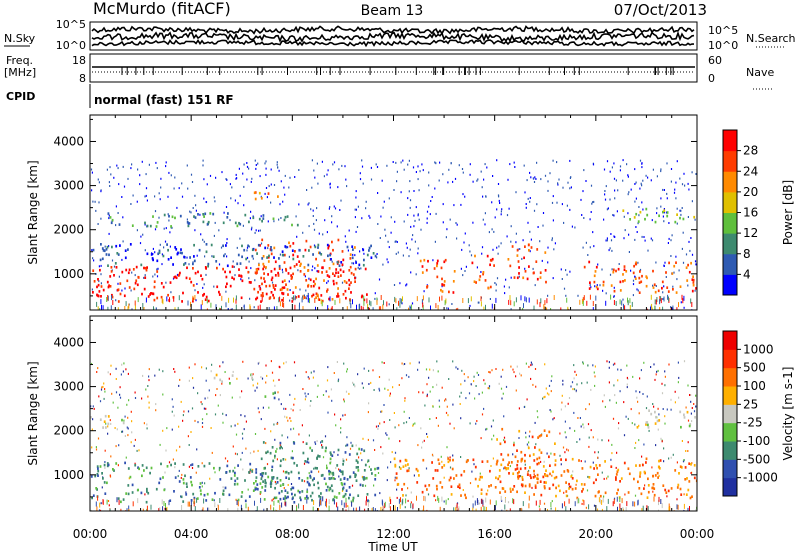 The image size is (800, 554). What do you see at coordinates (771, 38) in the screenshot?
I see `nsearch-label: N.Search` at bounding box center [771, 38].